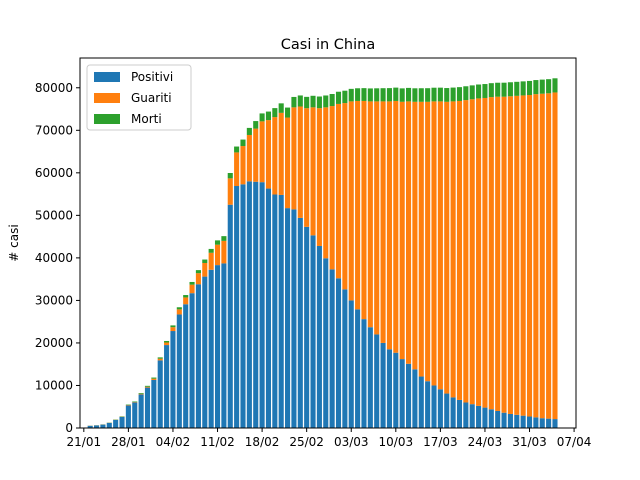 This screenshot has height=480, width=640. I want to click on x-tick-label: 21/01, so click(84, 442).